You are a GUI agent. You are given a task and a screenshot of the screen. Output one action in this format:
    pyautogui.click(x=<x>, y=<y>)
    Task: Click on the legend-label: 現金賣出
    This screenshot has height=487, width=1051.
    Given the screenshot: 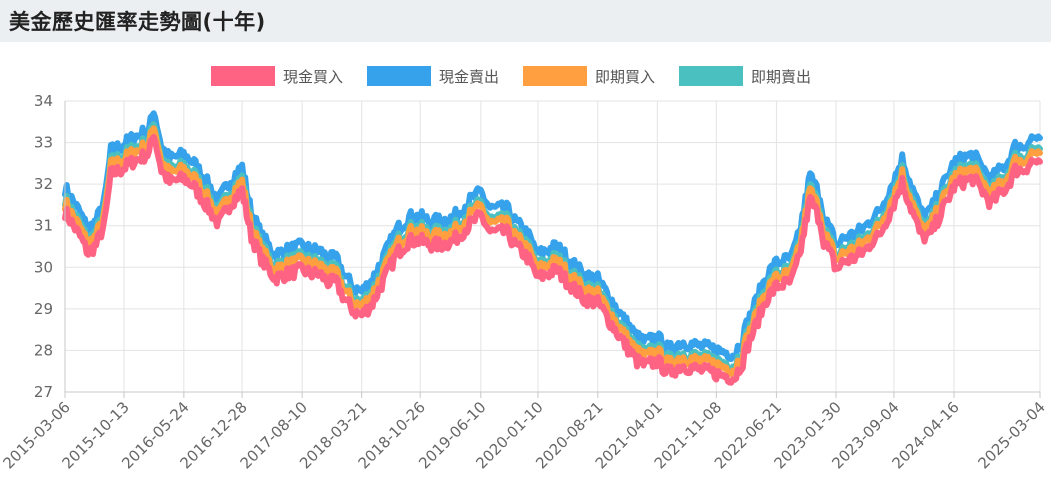 What is the action you would take?
    pyautogui.click(x=469, y=77)
    